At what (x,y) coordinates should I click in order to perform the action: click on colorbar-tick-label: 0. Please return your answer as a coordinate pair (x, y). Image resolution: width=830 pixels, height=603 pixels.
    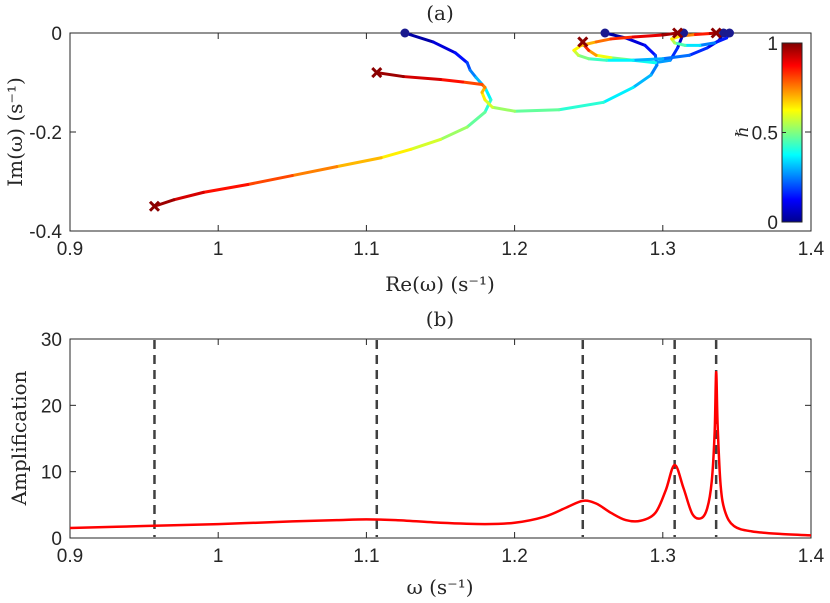
    Looking at the image, I should click on (772, 223).